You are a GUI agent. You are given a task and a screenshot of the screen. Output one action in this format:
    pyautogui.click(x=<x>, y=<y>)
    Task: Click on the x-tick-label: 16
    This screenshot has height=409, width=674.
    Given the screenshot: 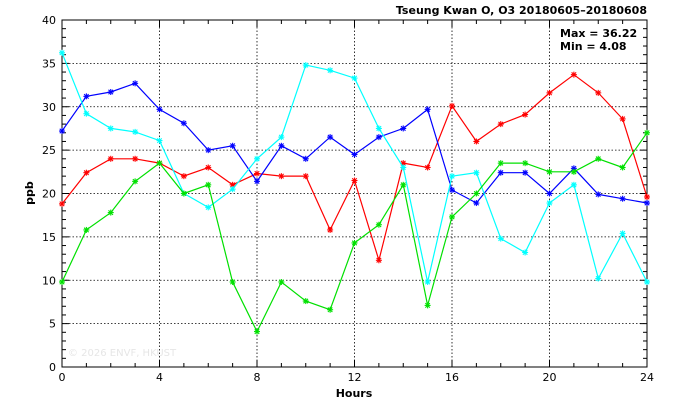 What is the action you would take?
    pyautogui.click(x=452, y=377)
    